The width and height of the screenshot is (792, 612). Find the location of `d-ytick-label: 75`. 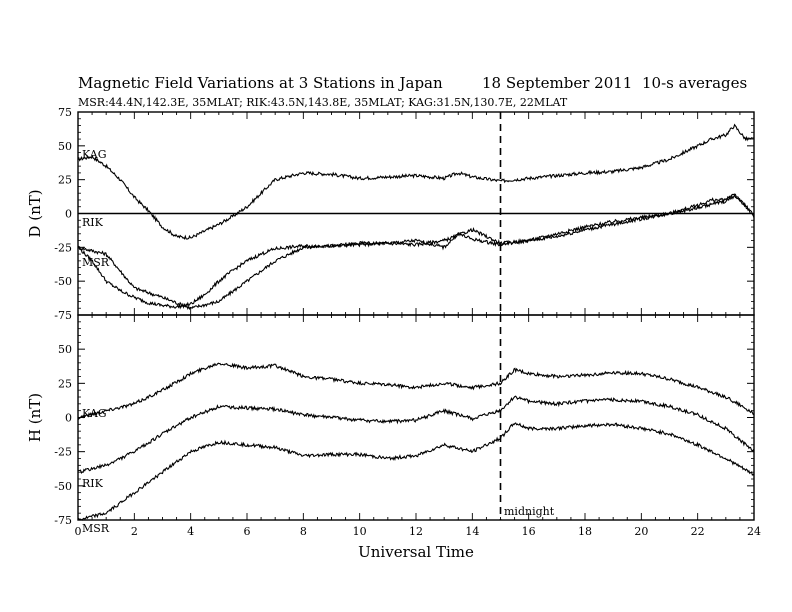

d-ytick-label: 75 is located at coordinates (65, 112).